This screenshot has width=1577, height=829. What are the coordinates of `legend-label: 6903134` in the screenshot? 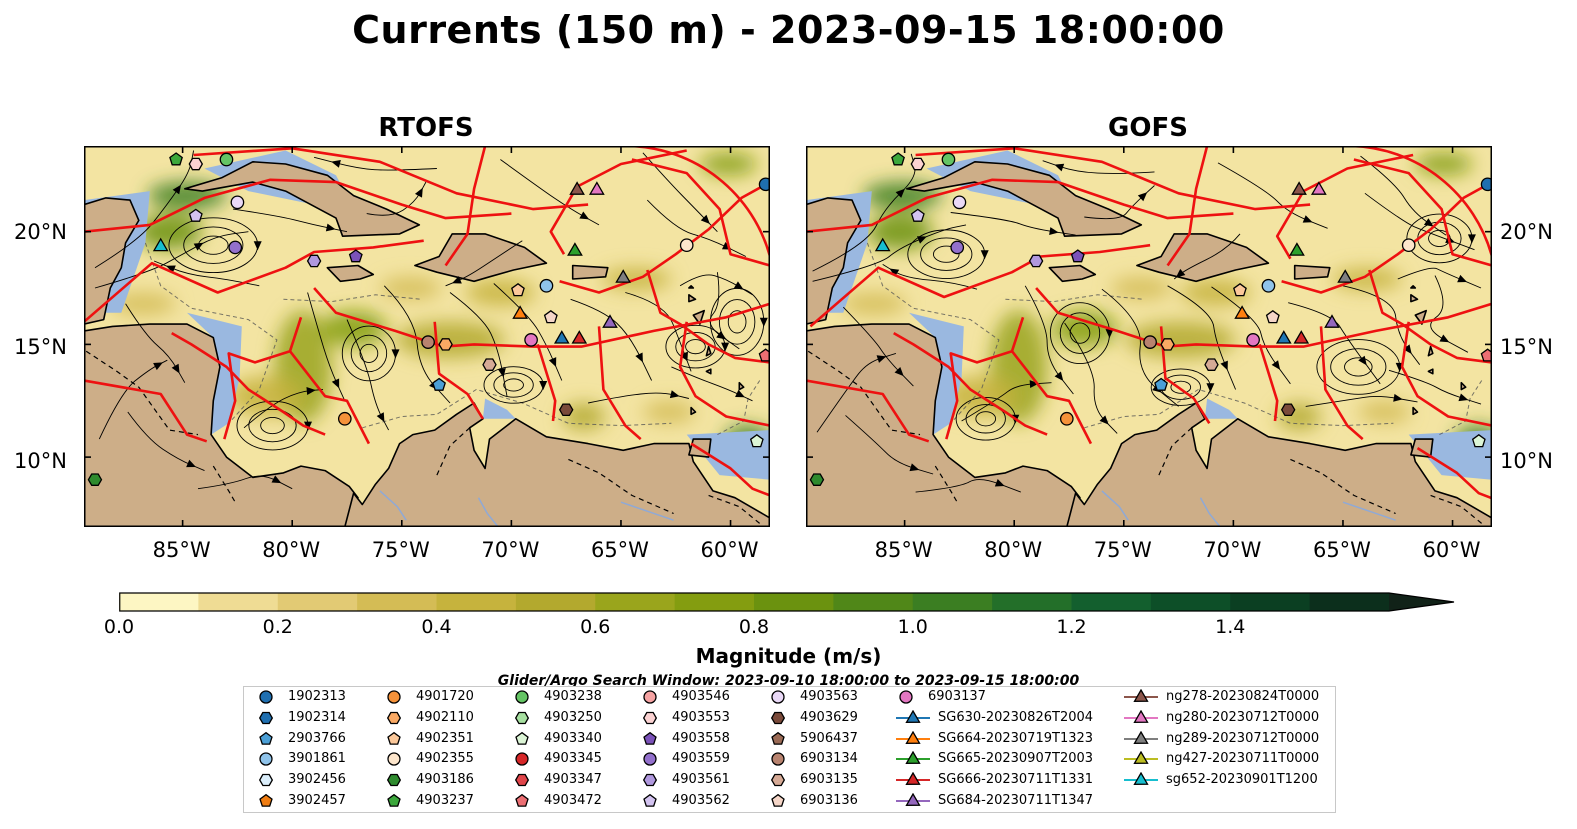 It's located at (829, 759).